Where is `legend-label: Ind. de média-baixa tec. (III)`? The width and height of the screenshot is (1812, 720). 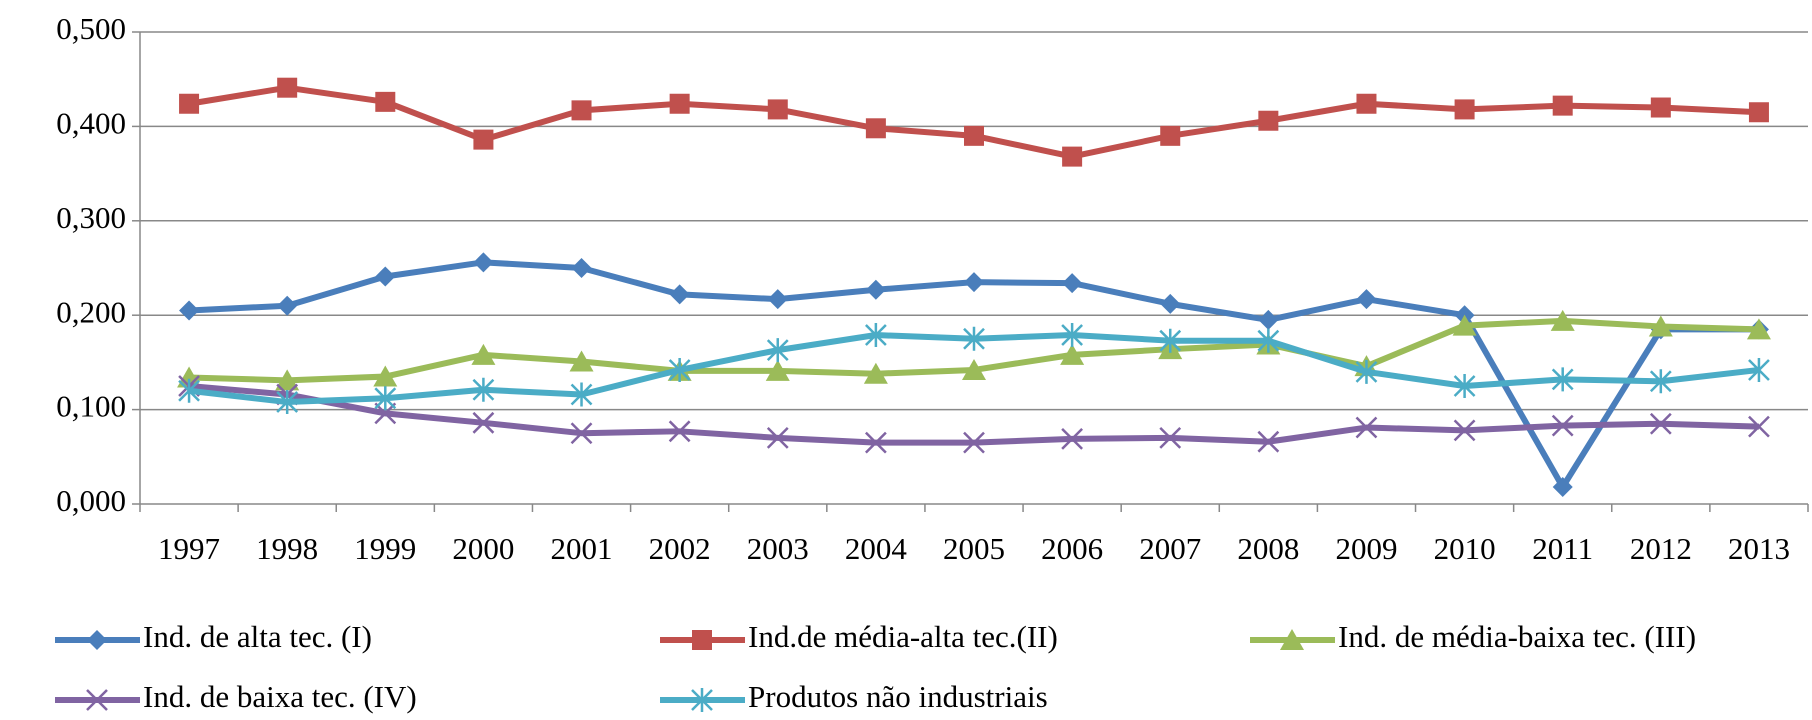 legend-label: Ind. de média-baixa tec. (III) is located at coordinates (1517, 636).